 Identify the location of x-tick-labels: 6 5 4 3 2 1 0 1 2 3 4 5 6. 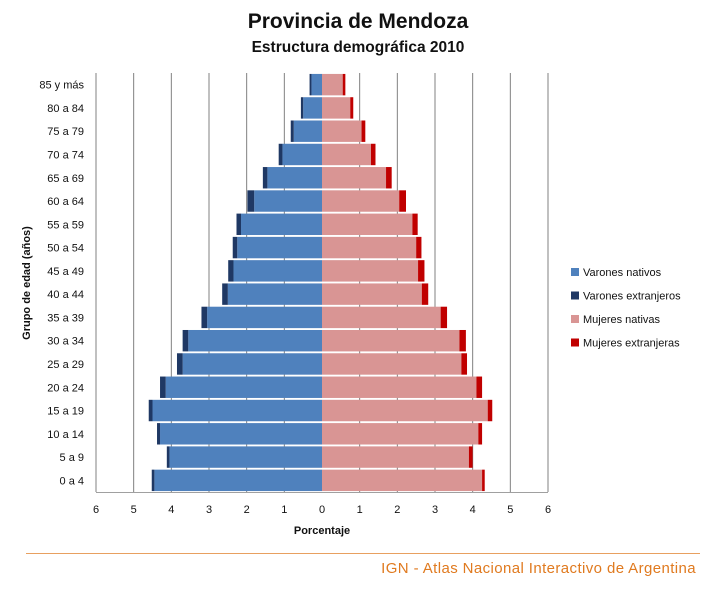
(322, 510).